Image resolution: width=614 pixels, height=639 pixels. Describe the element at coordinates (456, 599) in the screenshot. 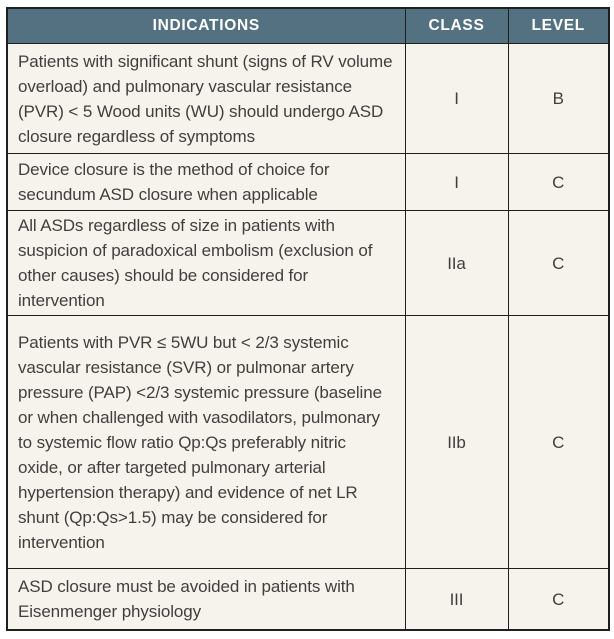

I see `class-cell: III` at that location.